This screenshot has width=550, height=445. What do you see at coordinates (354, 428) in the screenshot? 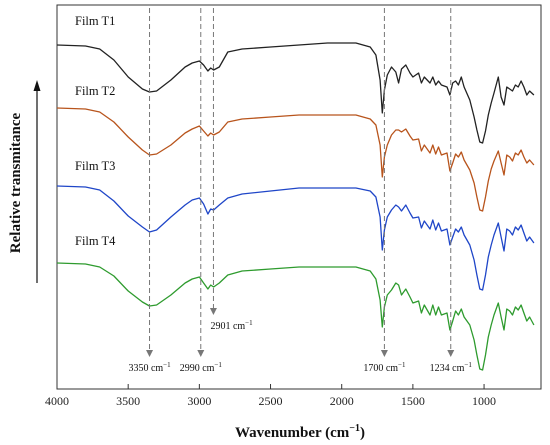
I see `x-axis-title-sup: −1` at bounding box center [354, 428].